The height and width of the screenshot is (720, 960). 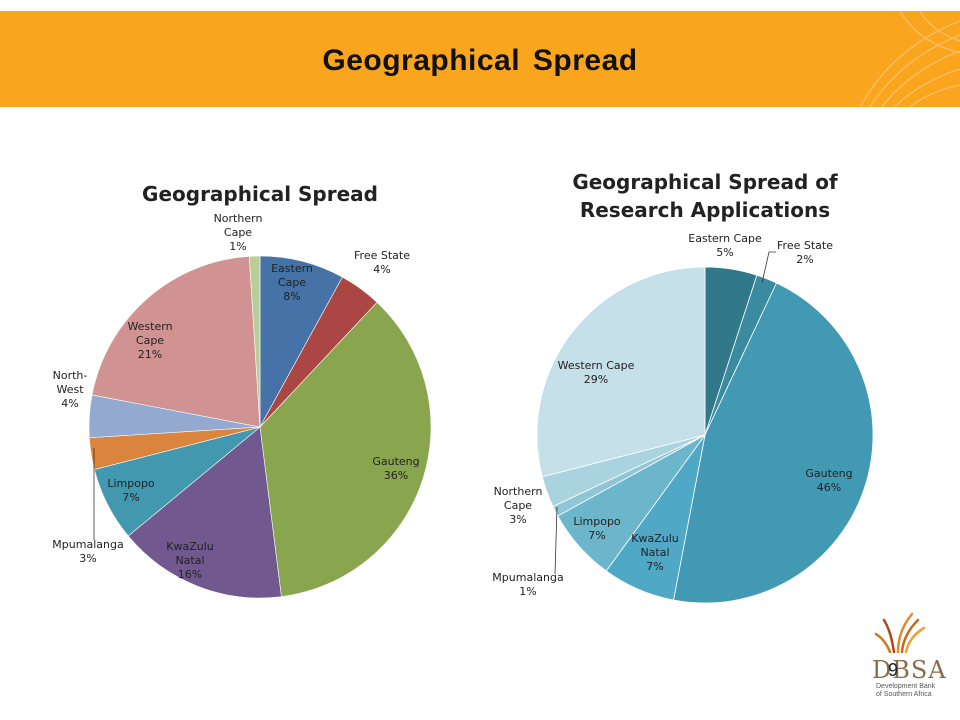 I want to click on logo-subtitle-1: Development Bank, so click(x=906, y=686).